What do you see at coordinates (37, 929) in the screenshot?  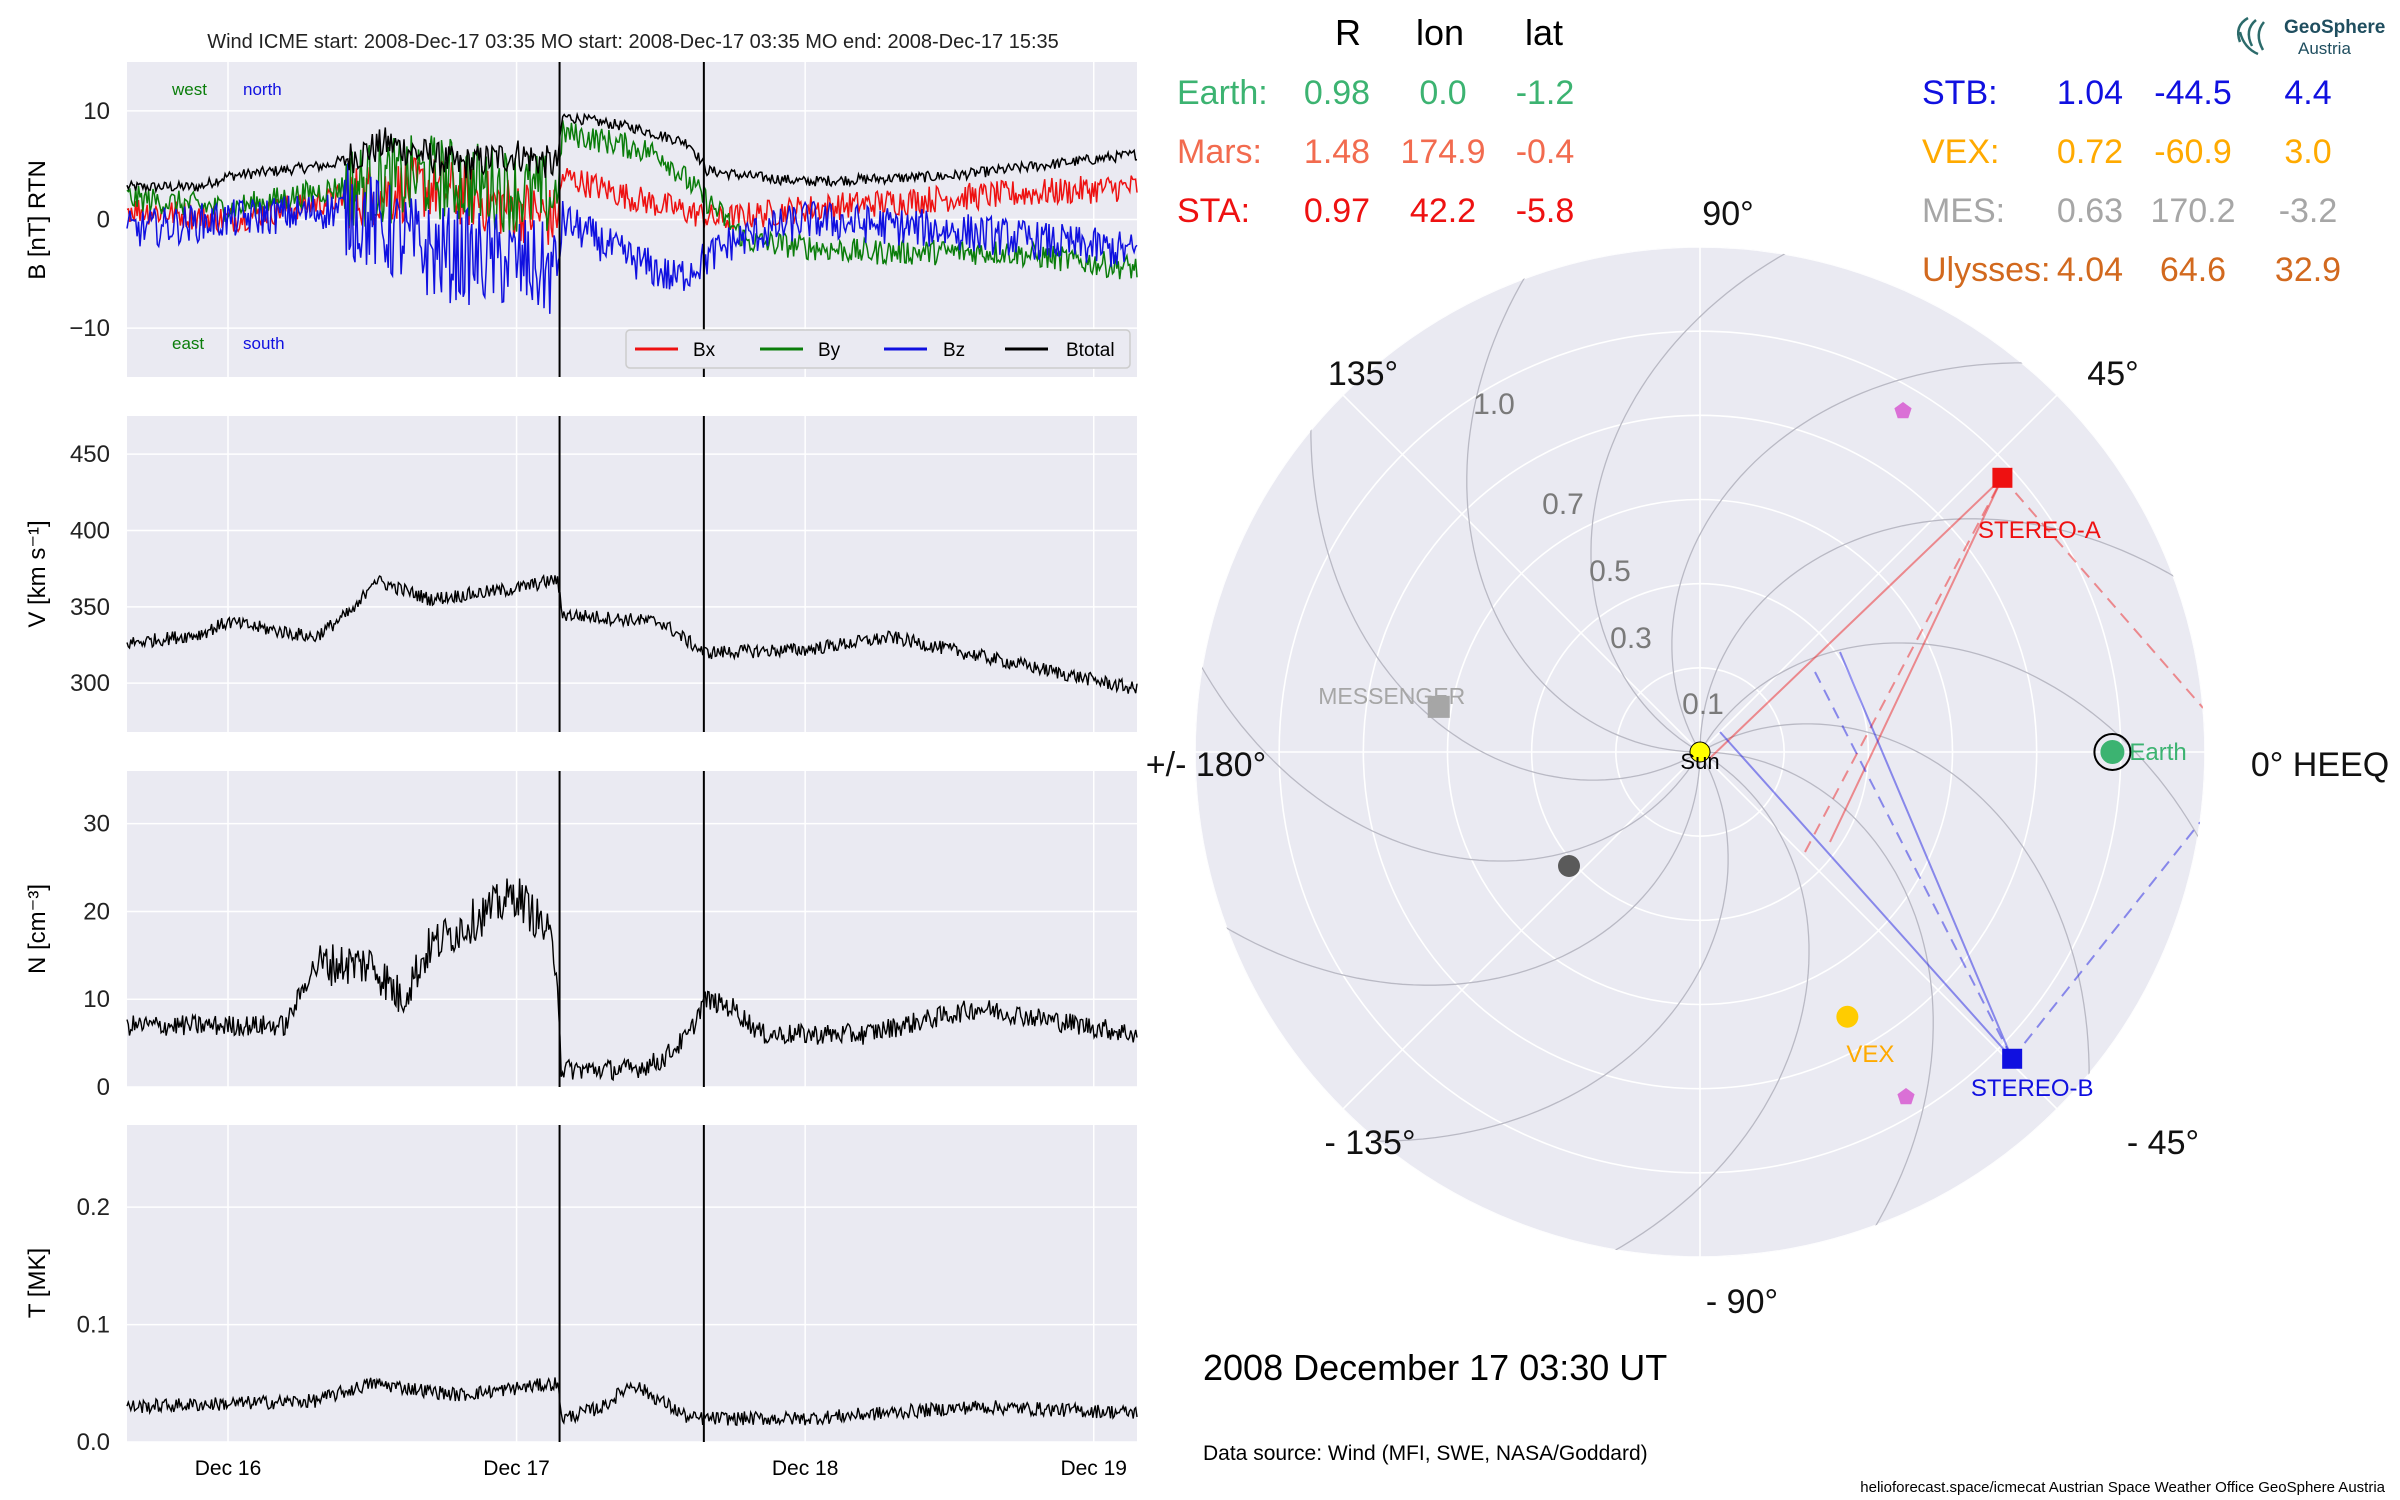 I see `panel-n-ylabel: N [cm⁻³]` at bounding box center [37, 929].